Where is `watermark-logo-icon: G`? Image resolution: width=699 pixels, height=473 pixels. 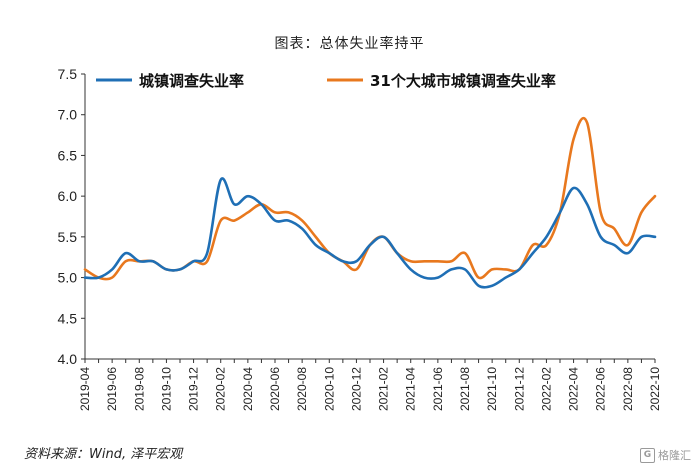
watermark-logo-icon: G is located at coordinates (647, 455).